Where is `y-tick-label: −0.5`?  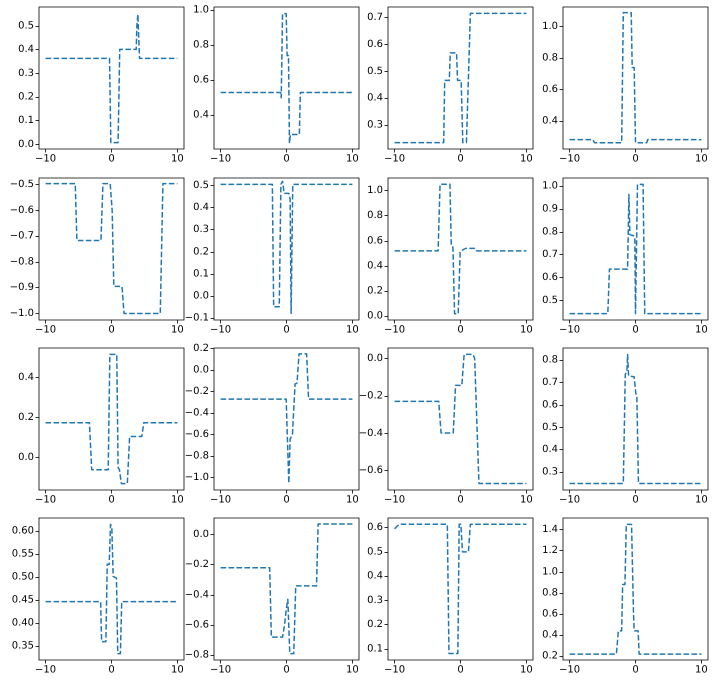 y-tick-label: −0.5 is located at coordinates (22, 184).